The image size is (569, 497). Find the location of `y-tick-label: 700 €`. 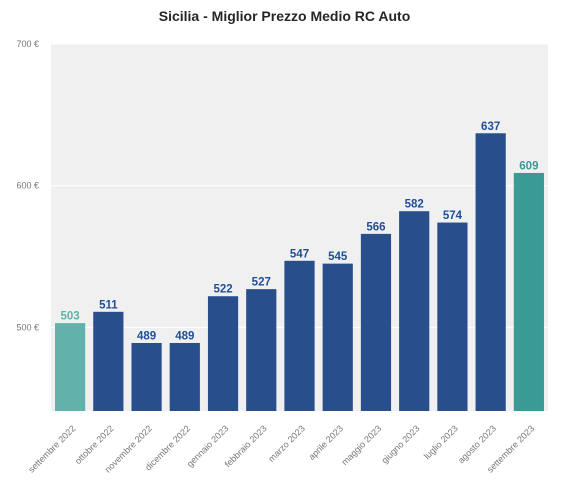

y-tick-label: 700 € is located at coordinates (27, 44).